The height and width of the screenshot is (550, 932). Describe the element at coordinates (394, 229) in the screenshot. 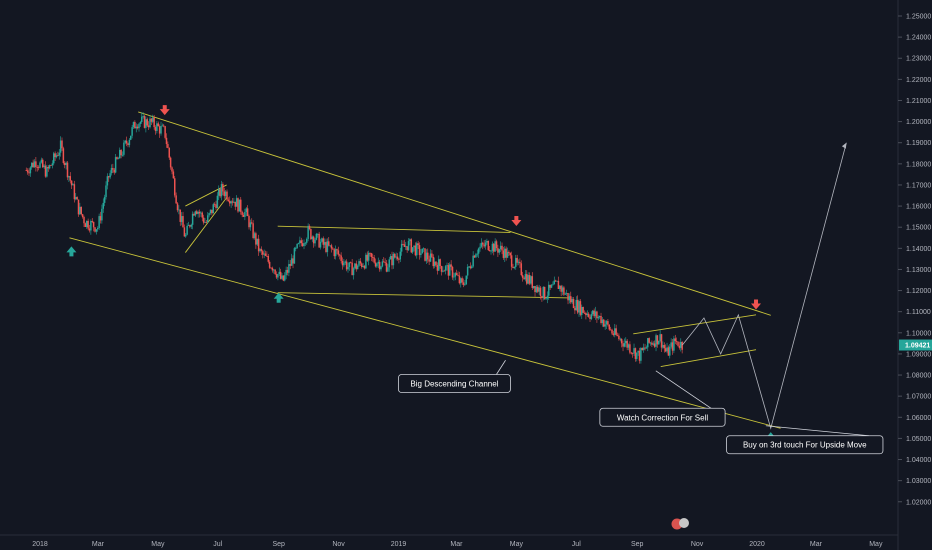

I see `trendline-range-top` at that location.